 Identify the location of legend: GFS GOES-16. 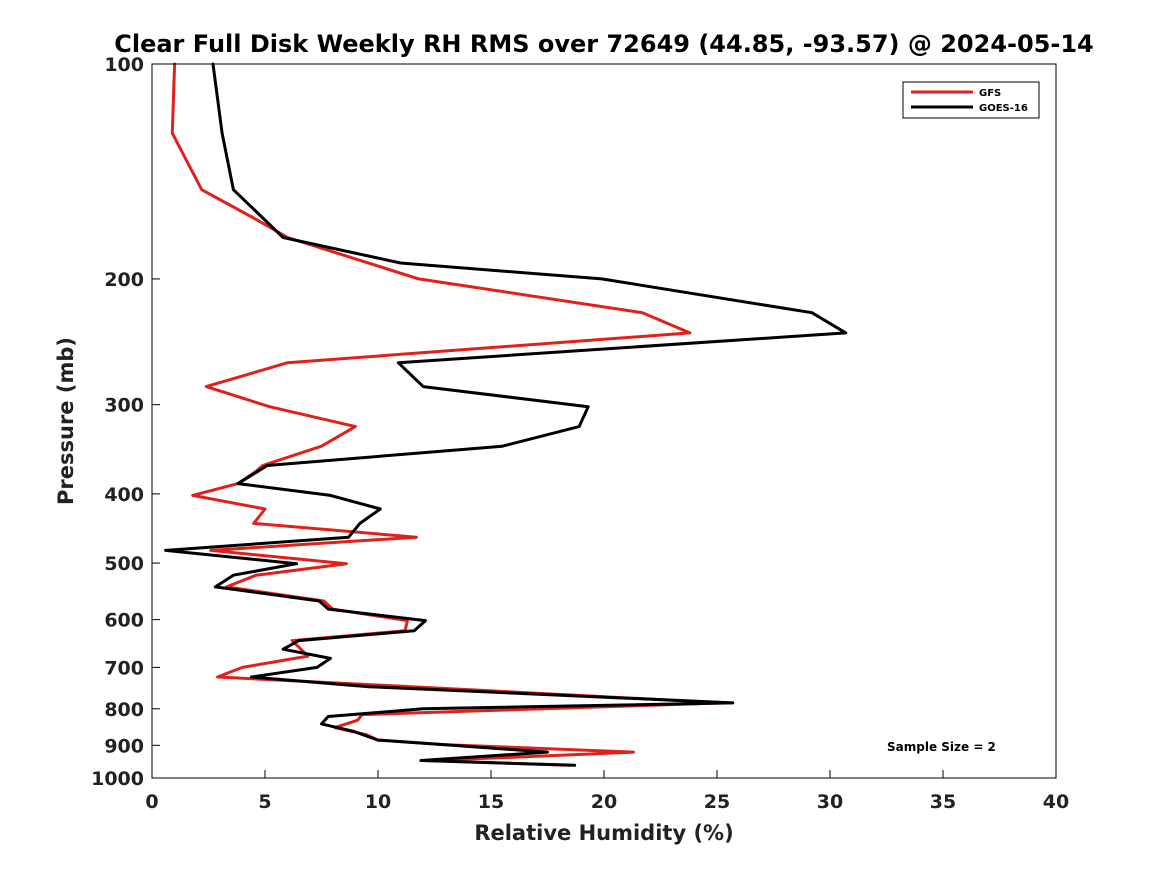
(971, 100).